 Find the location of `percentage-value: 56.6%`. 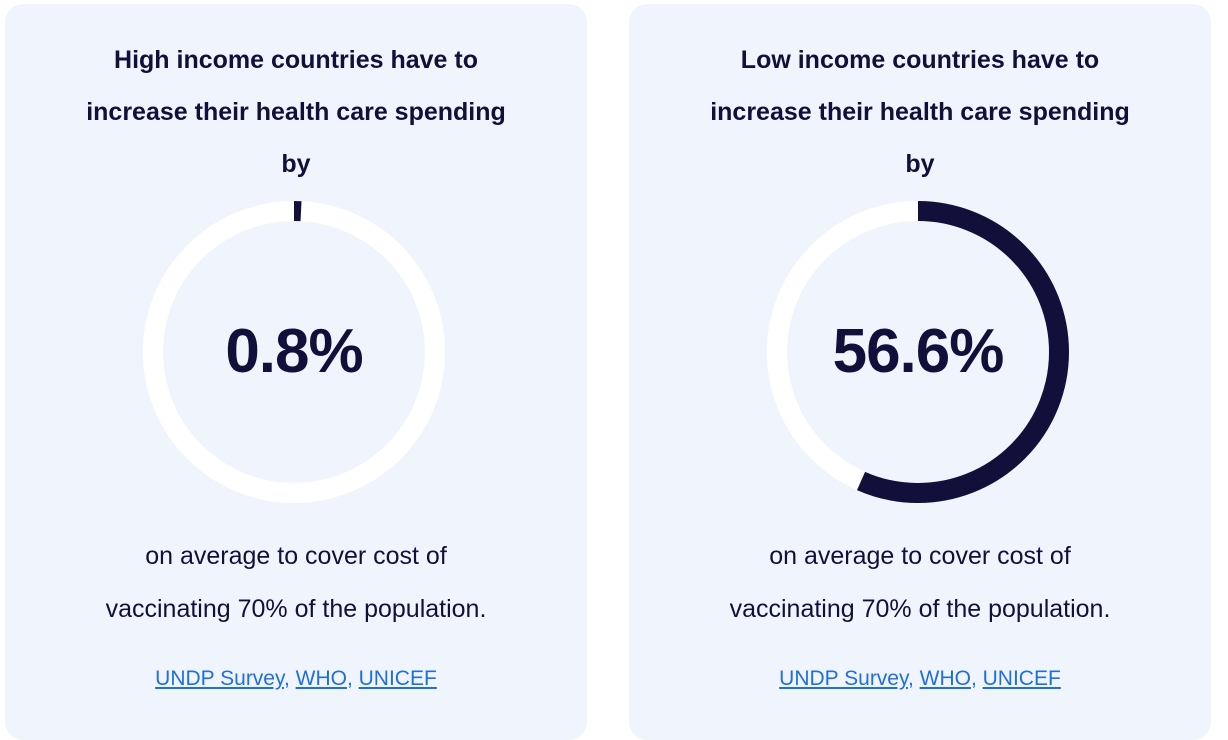

percentage-value: 56.6% is located at coordinates (918, 351).